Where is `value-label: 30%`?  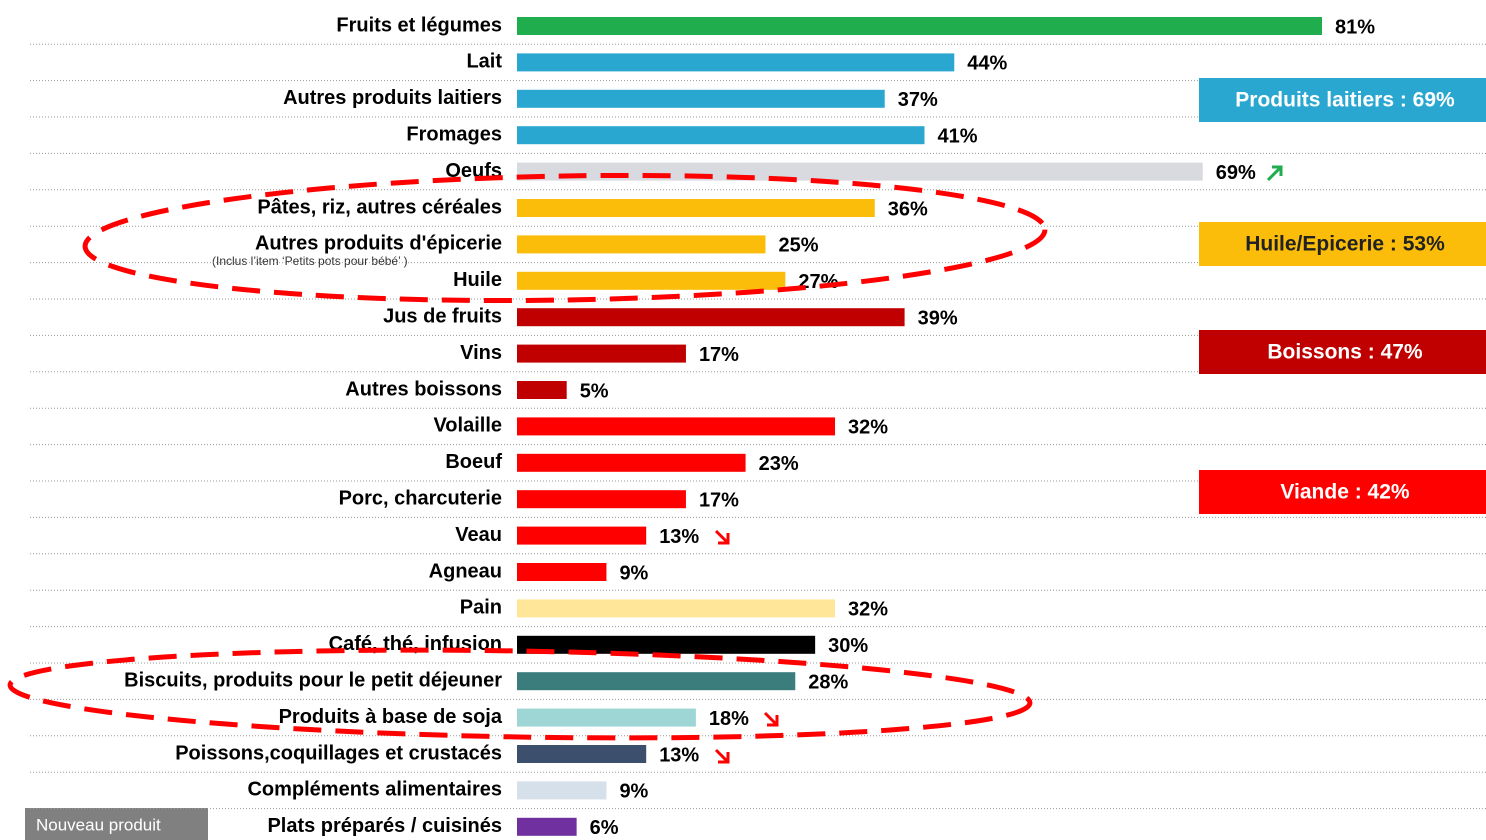 value-label: 30% is located at coordinates (848, 646).